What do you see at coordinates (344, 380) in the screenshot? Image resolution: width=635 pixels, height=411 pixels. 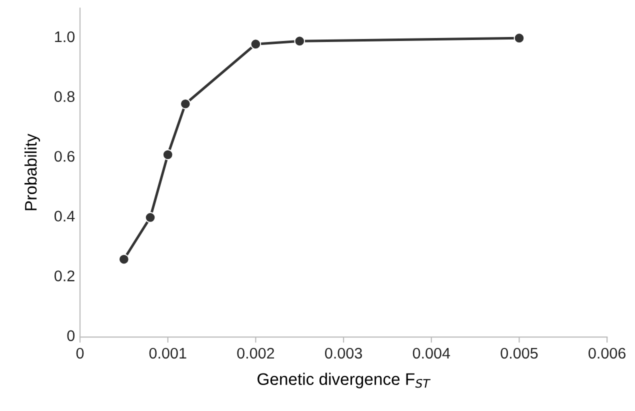 I see `x-axis-title: Genetic divergence F$_{ST}$` at bounding box center [344, 380].